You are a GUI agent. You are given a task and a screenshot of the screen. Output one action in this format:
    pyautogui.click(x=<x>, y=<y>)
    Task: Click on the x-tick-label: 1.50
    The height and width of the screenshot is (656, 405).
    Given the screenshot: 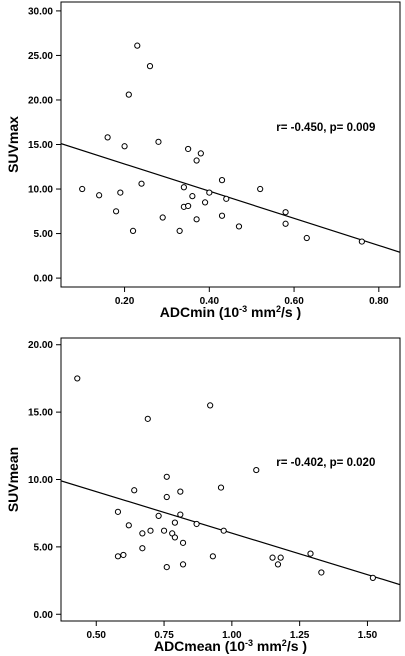 What is the action you would take?
    pyautogui.click(x=368, y=635)
    